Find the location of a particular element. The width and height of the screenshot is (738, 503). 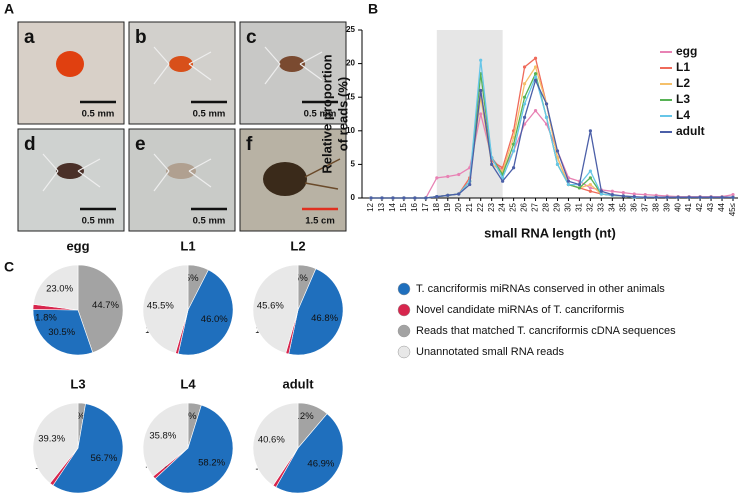

scale-label: 0.5 mm is located at coordinates (209, 114).